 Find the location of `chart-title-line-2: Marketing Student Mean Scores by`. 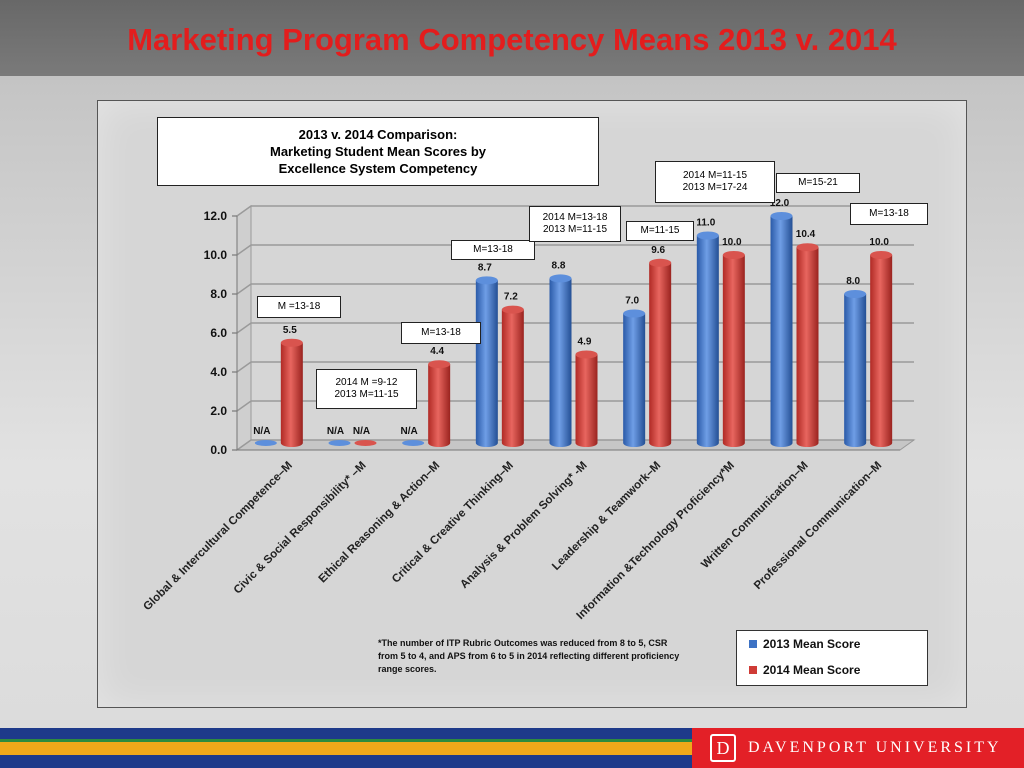

chart-title-line-2: Marketing Student Mean Scores by is located at coordinates (378, 151).